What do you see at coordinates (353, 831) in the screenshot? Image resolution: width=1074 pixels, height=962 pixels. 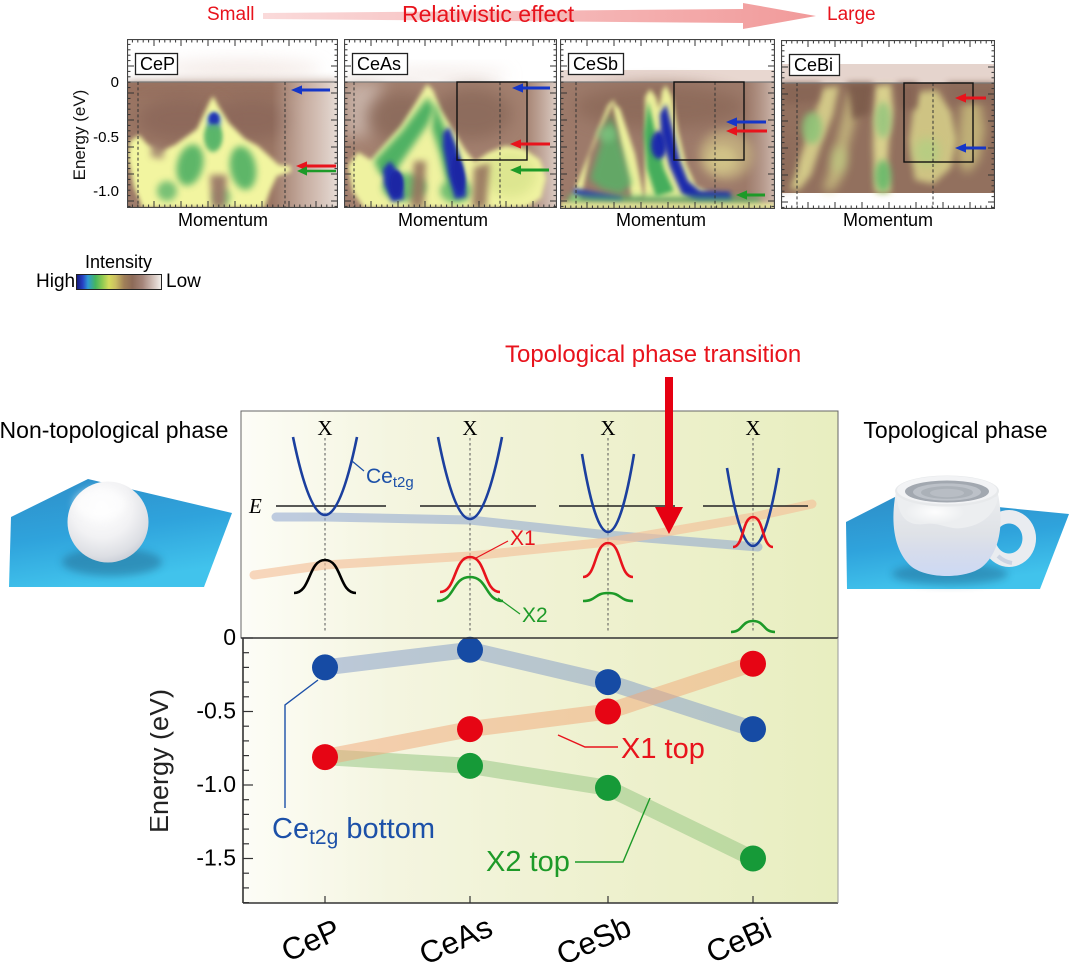 I see `svg-text: Cet2g bottom` at bounding box center [353, 831].